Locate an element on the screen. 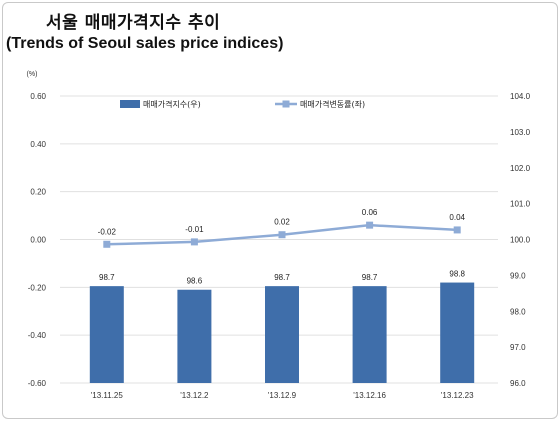 The image size is (560, 421). left-tick-label: -0.60 is located at coordinates (37, 383).